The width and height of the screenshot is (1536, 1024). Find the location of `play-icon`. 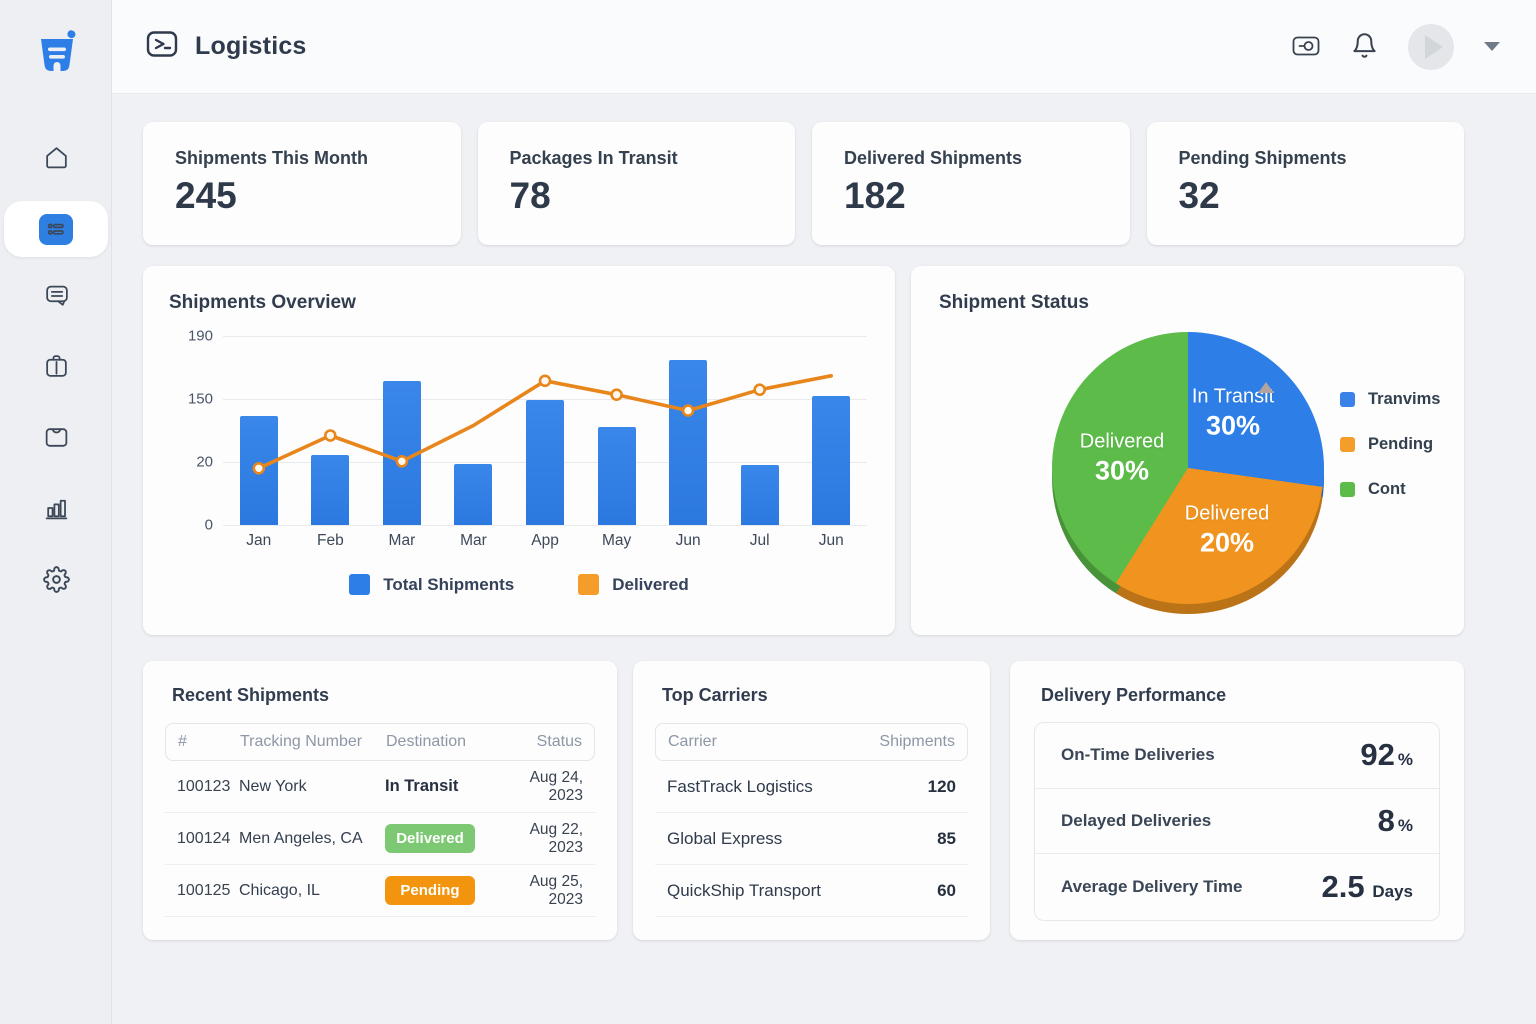

play-icon is located at coordinates (1433, 46).